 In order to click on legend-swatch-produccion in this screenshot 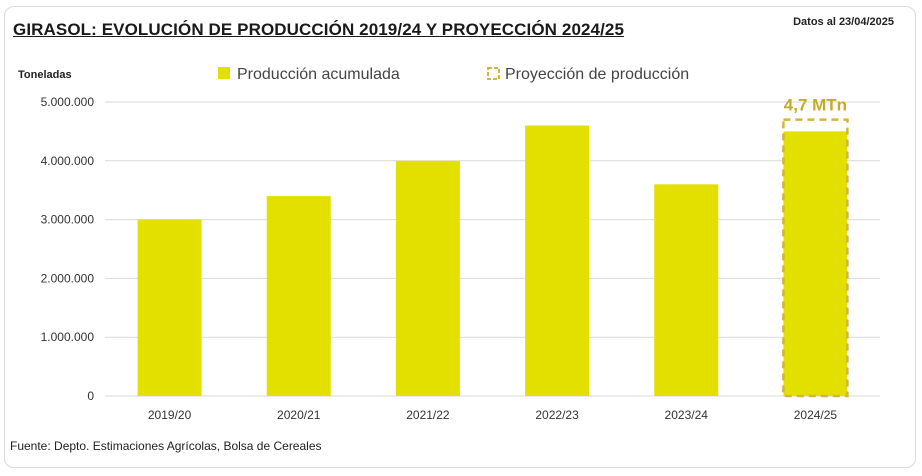, I will do `click(224, 73)`.